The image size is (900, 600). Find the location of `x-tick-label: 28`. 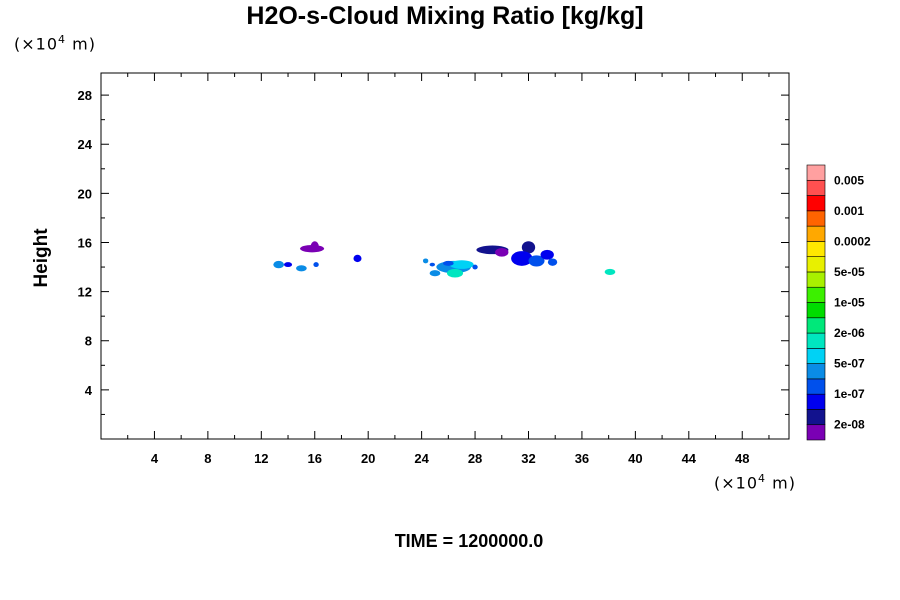

x-tick-label: 28 is located at coordinates (475, 458).